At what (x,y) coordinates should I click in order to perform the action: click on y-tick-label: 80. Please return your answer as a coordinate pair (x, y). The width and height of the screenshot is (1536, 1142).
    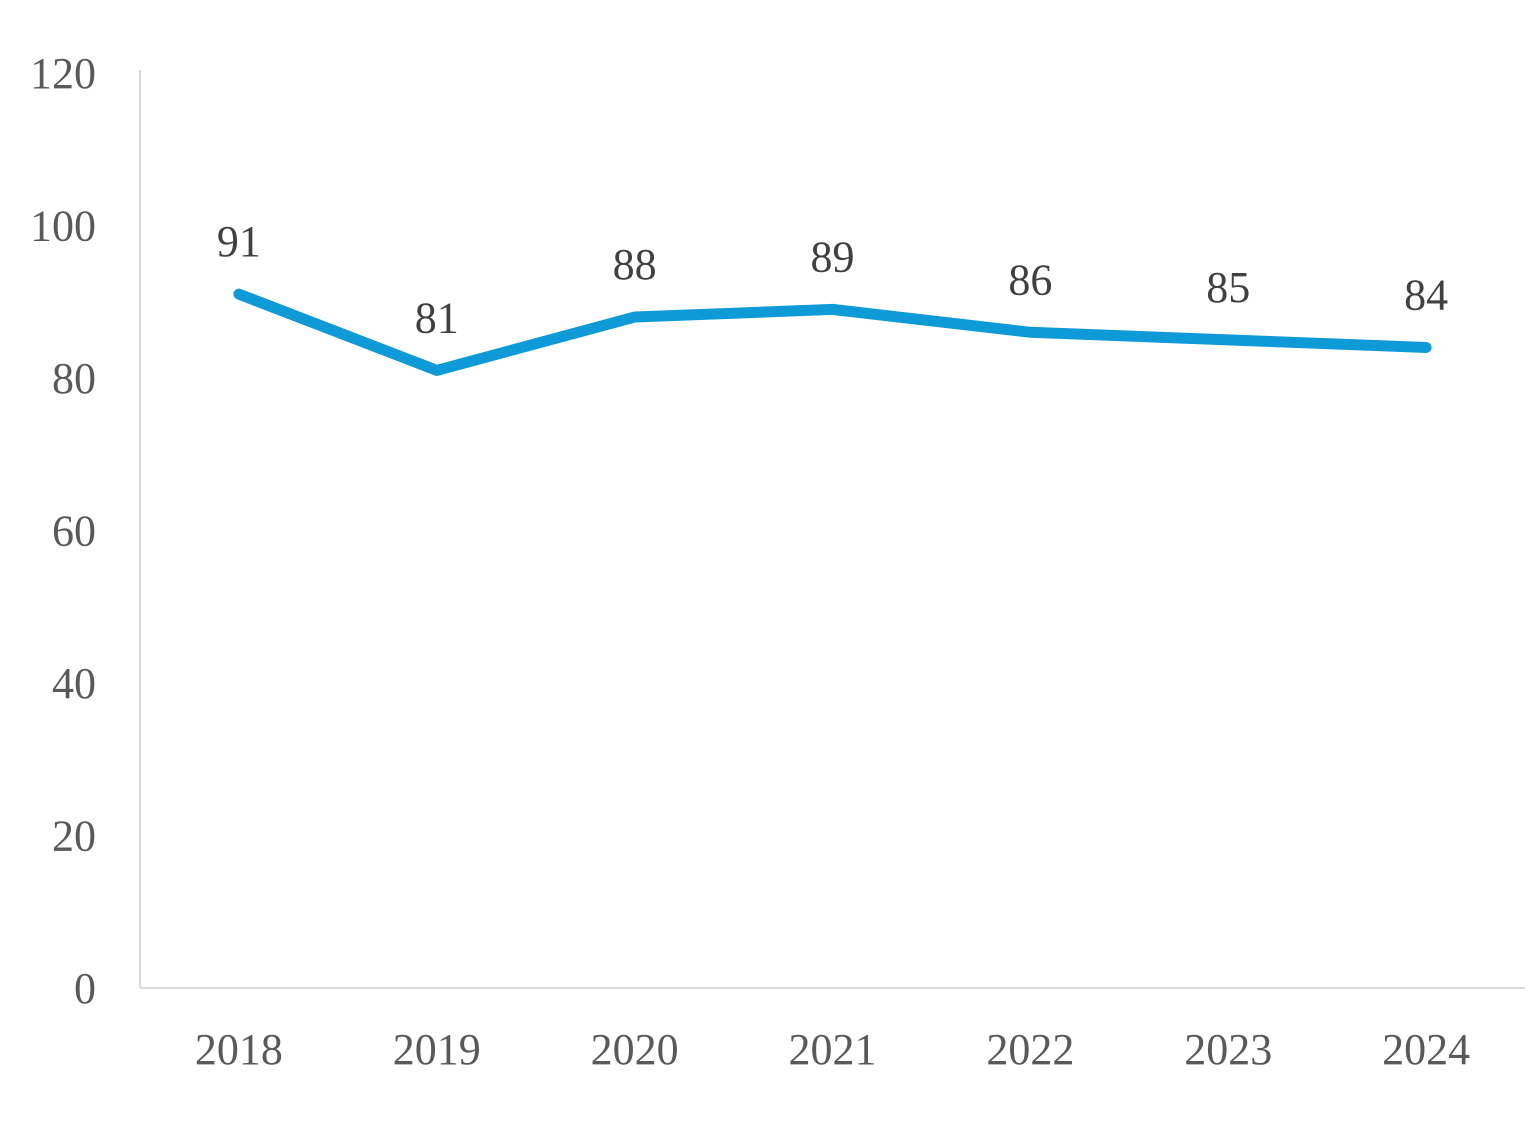
    Looking at the image, I should click on (74, 378).